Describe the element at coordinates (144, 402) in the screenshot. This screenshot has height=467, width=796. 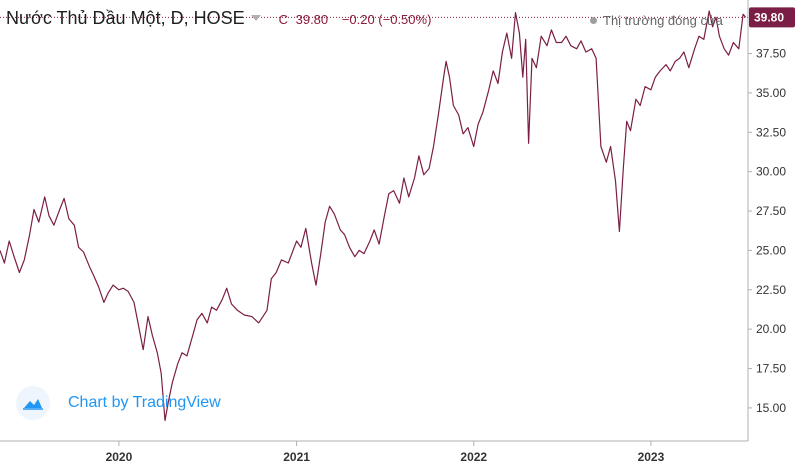
I see `tradingview-branding-label: Chart by TradingView` at that location.